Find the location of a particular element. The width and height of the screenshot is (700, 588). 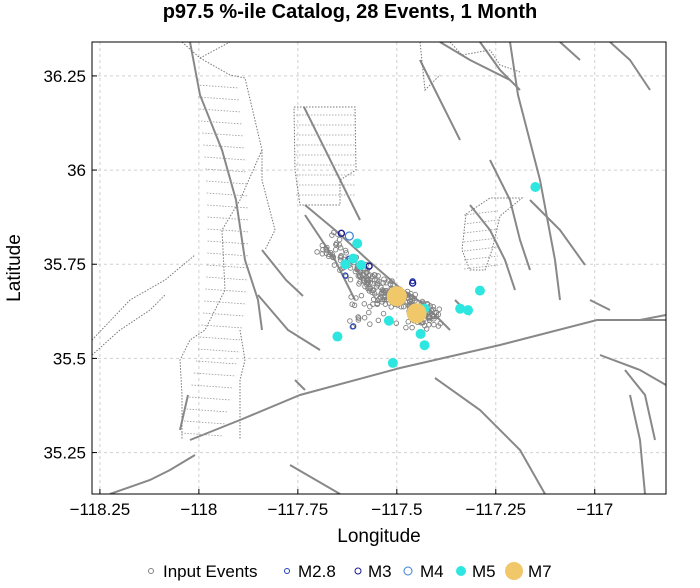

y-axis-label: Latitude is located at coordinates (14, 268).